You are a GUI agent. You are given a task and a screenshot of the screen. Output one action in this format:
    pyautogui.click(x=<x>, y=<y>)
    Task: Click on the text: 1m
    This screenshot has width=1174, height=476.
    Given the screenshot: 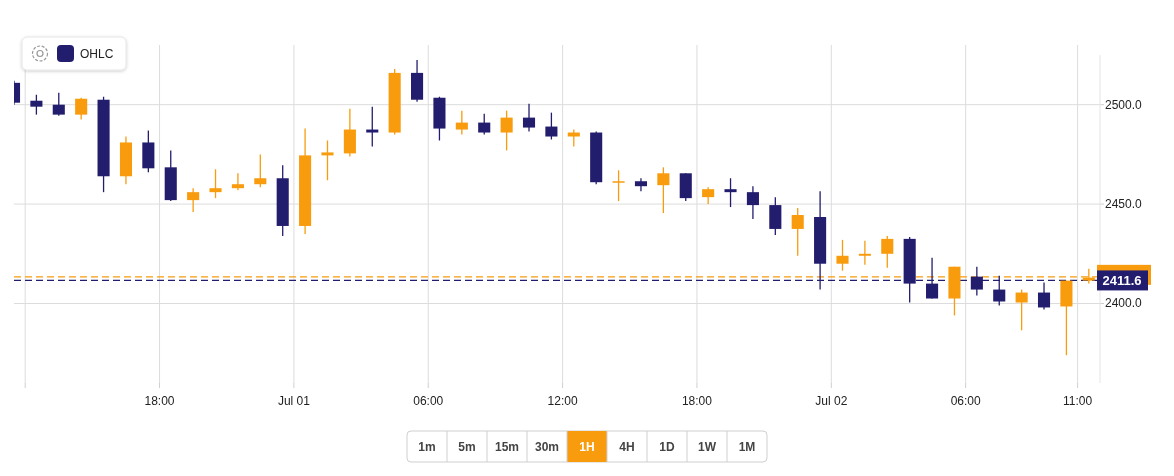 What is the action you would take?
    pyautogui.click(x=427, y=447)
    